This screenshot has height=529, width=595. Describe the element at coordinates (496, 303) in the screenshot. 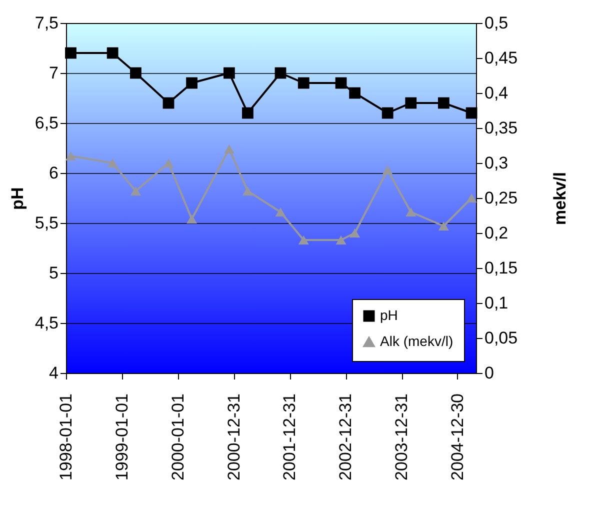

I see `y2-tick-label: 0,1` at that location.